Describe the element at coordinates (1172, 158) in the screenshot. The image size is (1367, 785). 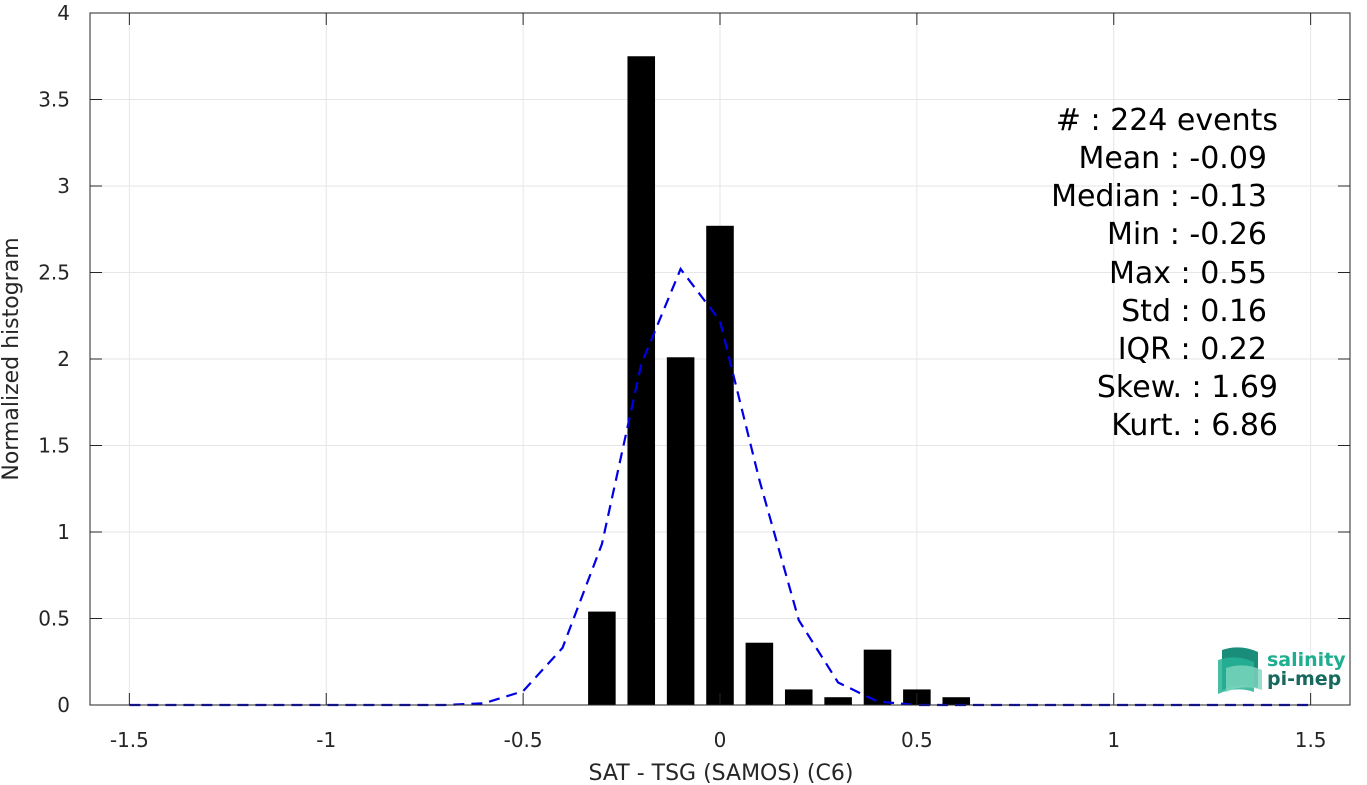
I see `stat-mean: Mean : -0.09` at that location.